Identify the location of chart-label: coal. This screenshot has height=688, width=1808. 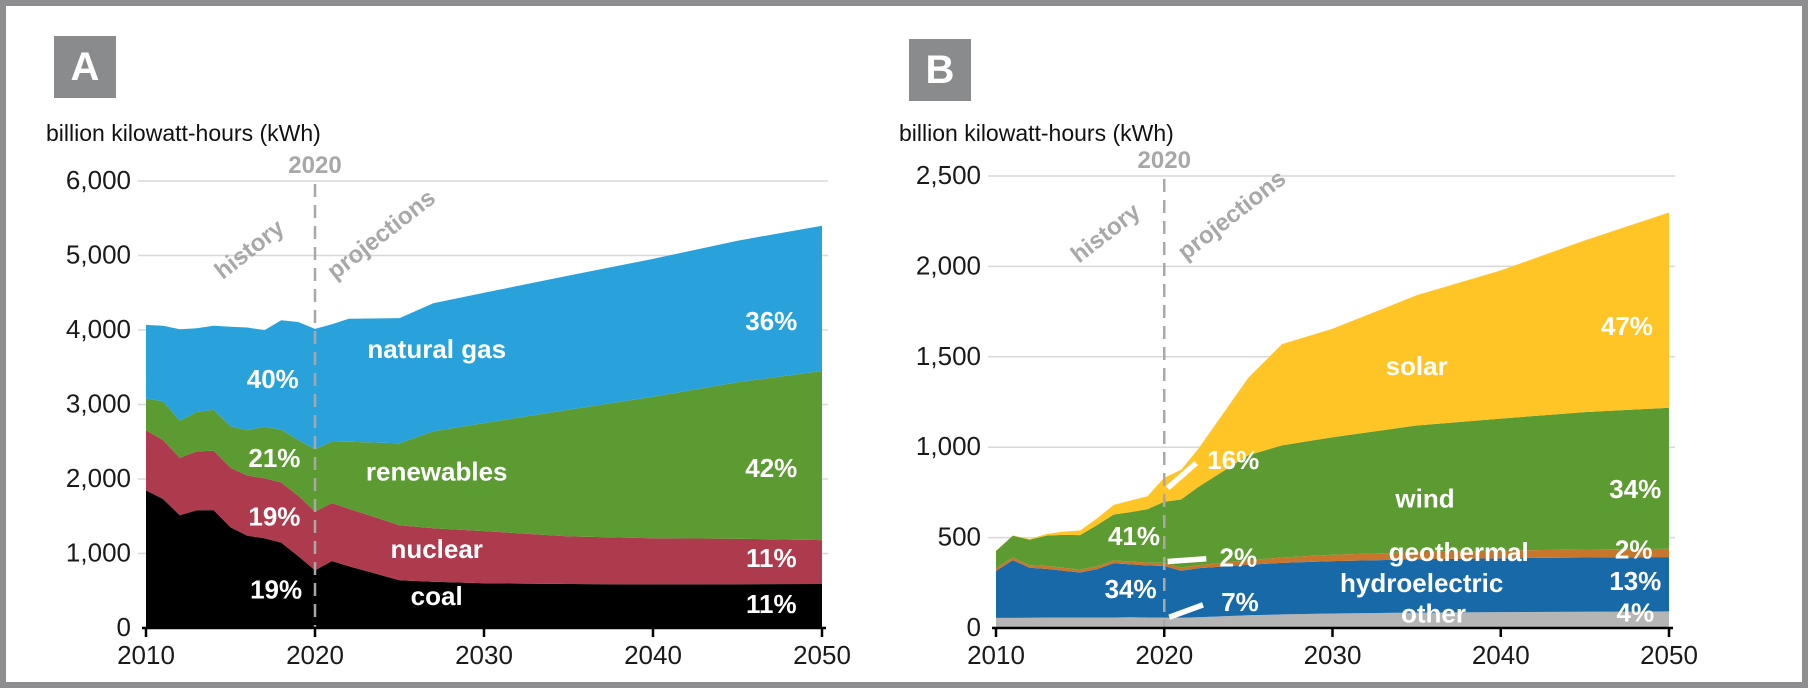
(437, 596).